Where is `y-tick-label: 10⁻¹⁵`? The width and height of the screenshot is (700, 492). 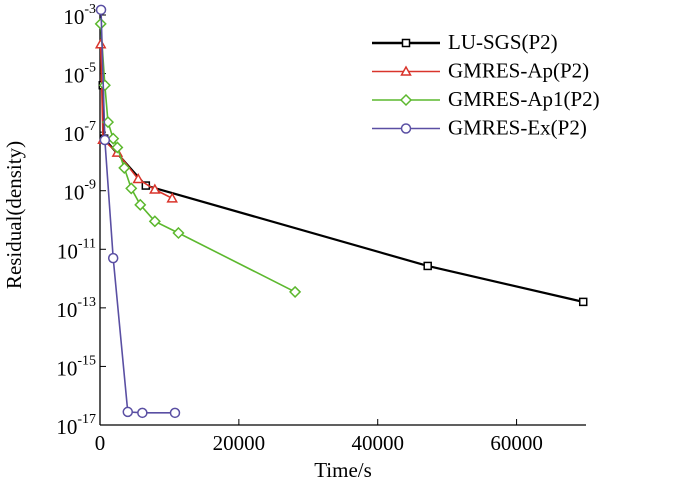
y-tick-label: 10⁻¹⁵ is located at coordinates (76, 367).